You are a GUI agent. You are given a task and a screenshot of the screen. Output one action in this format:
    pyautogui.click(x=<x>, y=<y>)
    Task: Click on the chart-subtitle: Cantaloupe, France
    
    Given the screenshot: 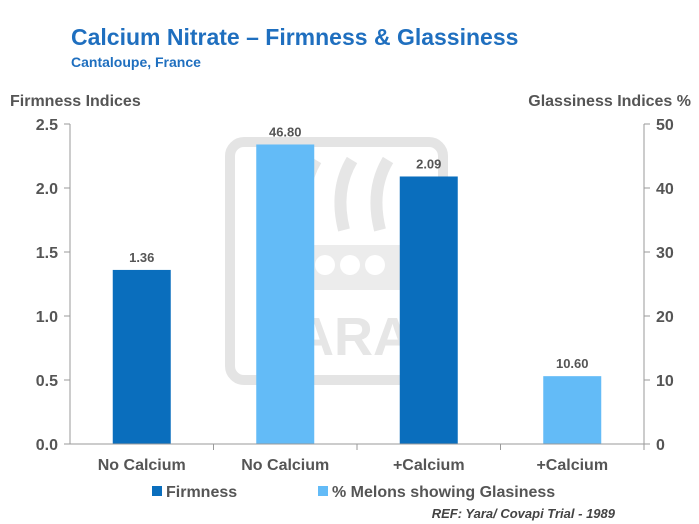 What is the action you would take?
    pyautogui.click(x=136, y=62)
    